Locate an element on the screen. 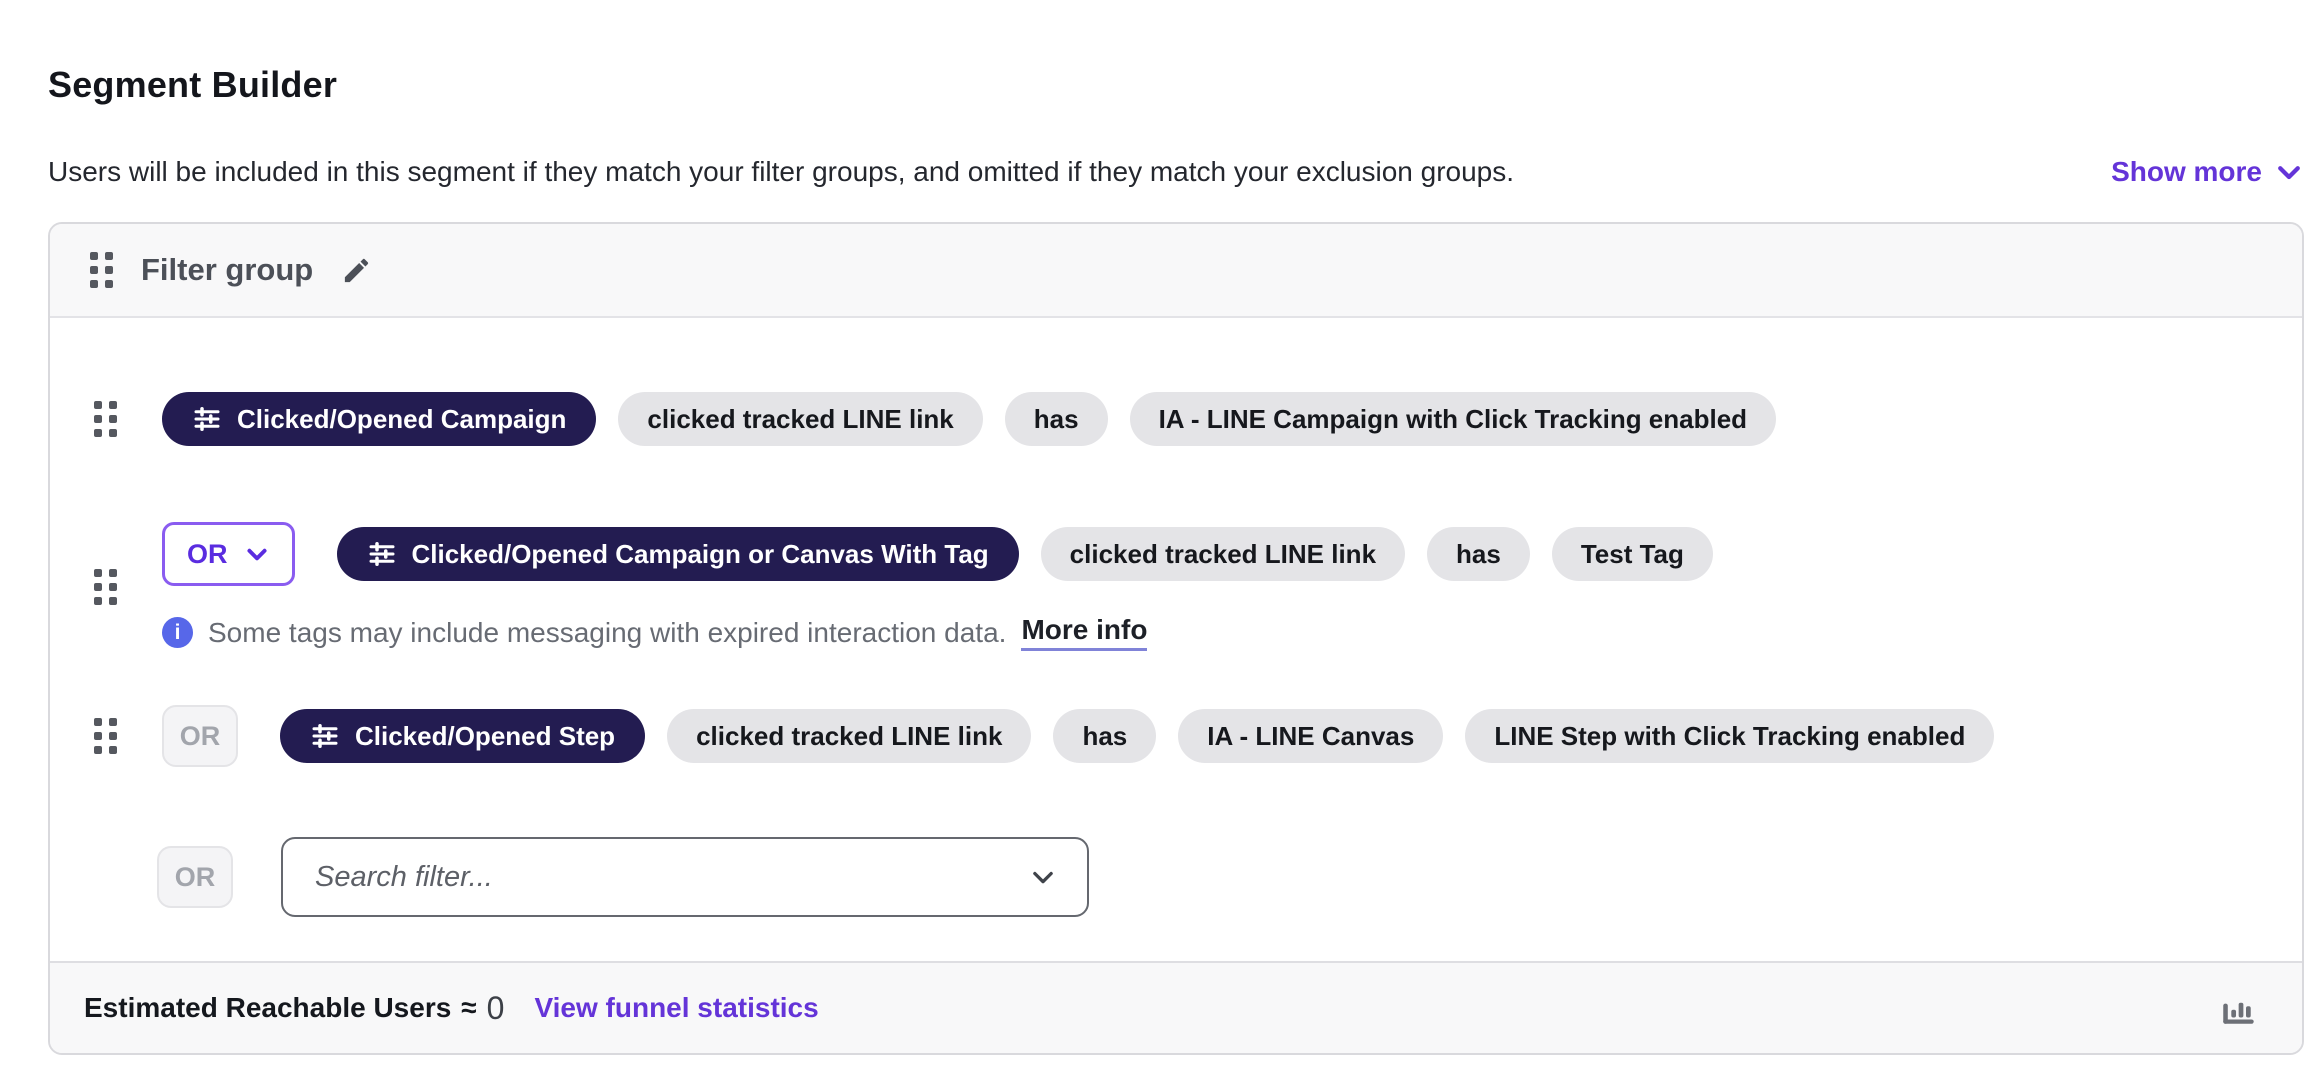 The width and height of the screenshot is (2316, 1074). new-filter-row: OR is located at coordinates (1176, 877).